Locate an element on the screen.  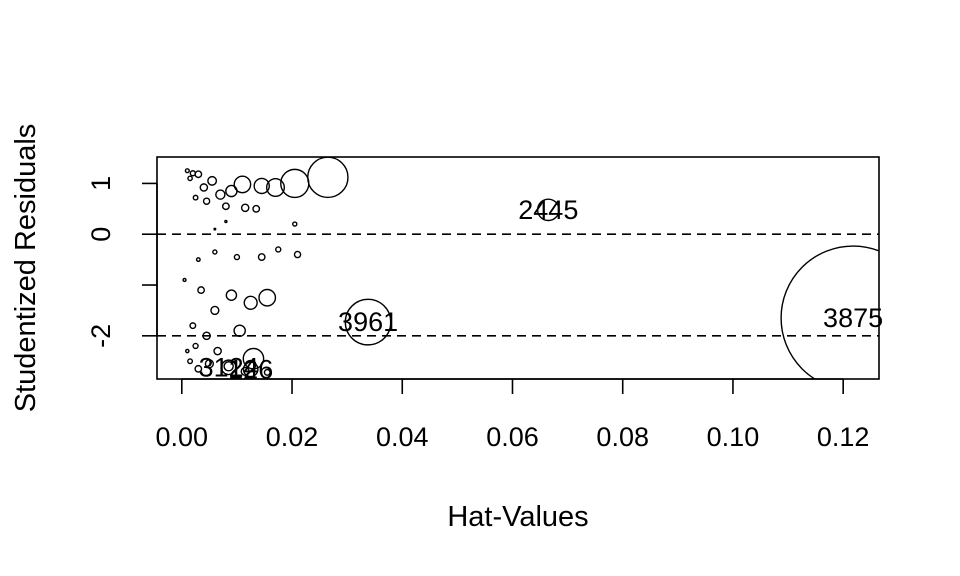
point-label-3124: 3124 is located at coordinates (229, 367).